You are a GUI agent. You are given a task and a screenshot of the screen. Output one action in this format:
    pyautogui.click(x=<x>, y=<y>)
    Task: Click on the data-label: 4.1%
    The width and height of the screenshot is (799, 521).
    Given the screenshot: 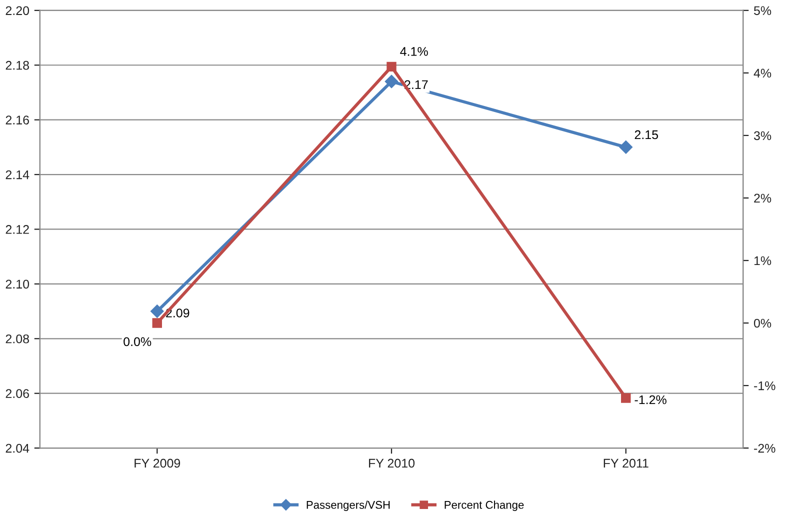 What is the action you would take?
    pyautogui.click(x=414, y=51)
    